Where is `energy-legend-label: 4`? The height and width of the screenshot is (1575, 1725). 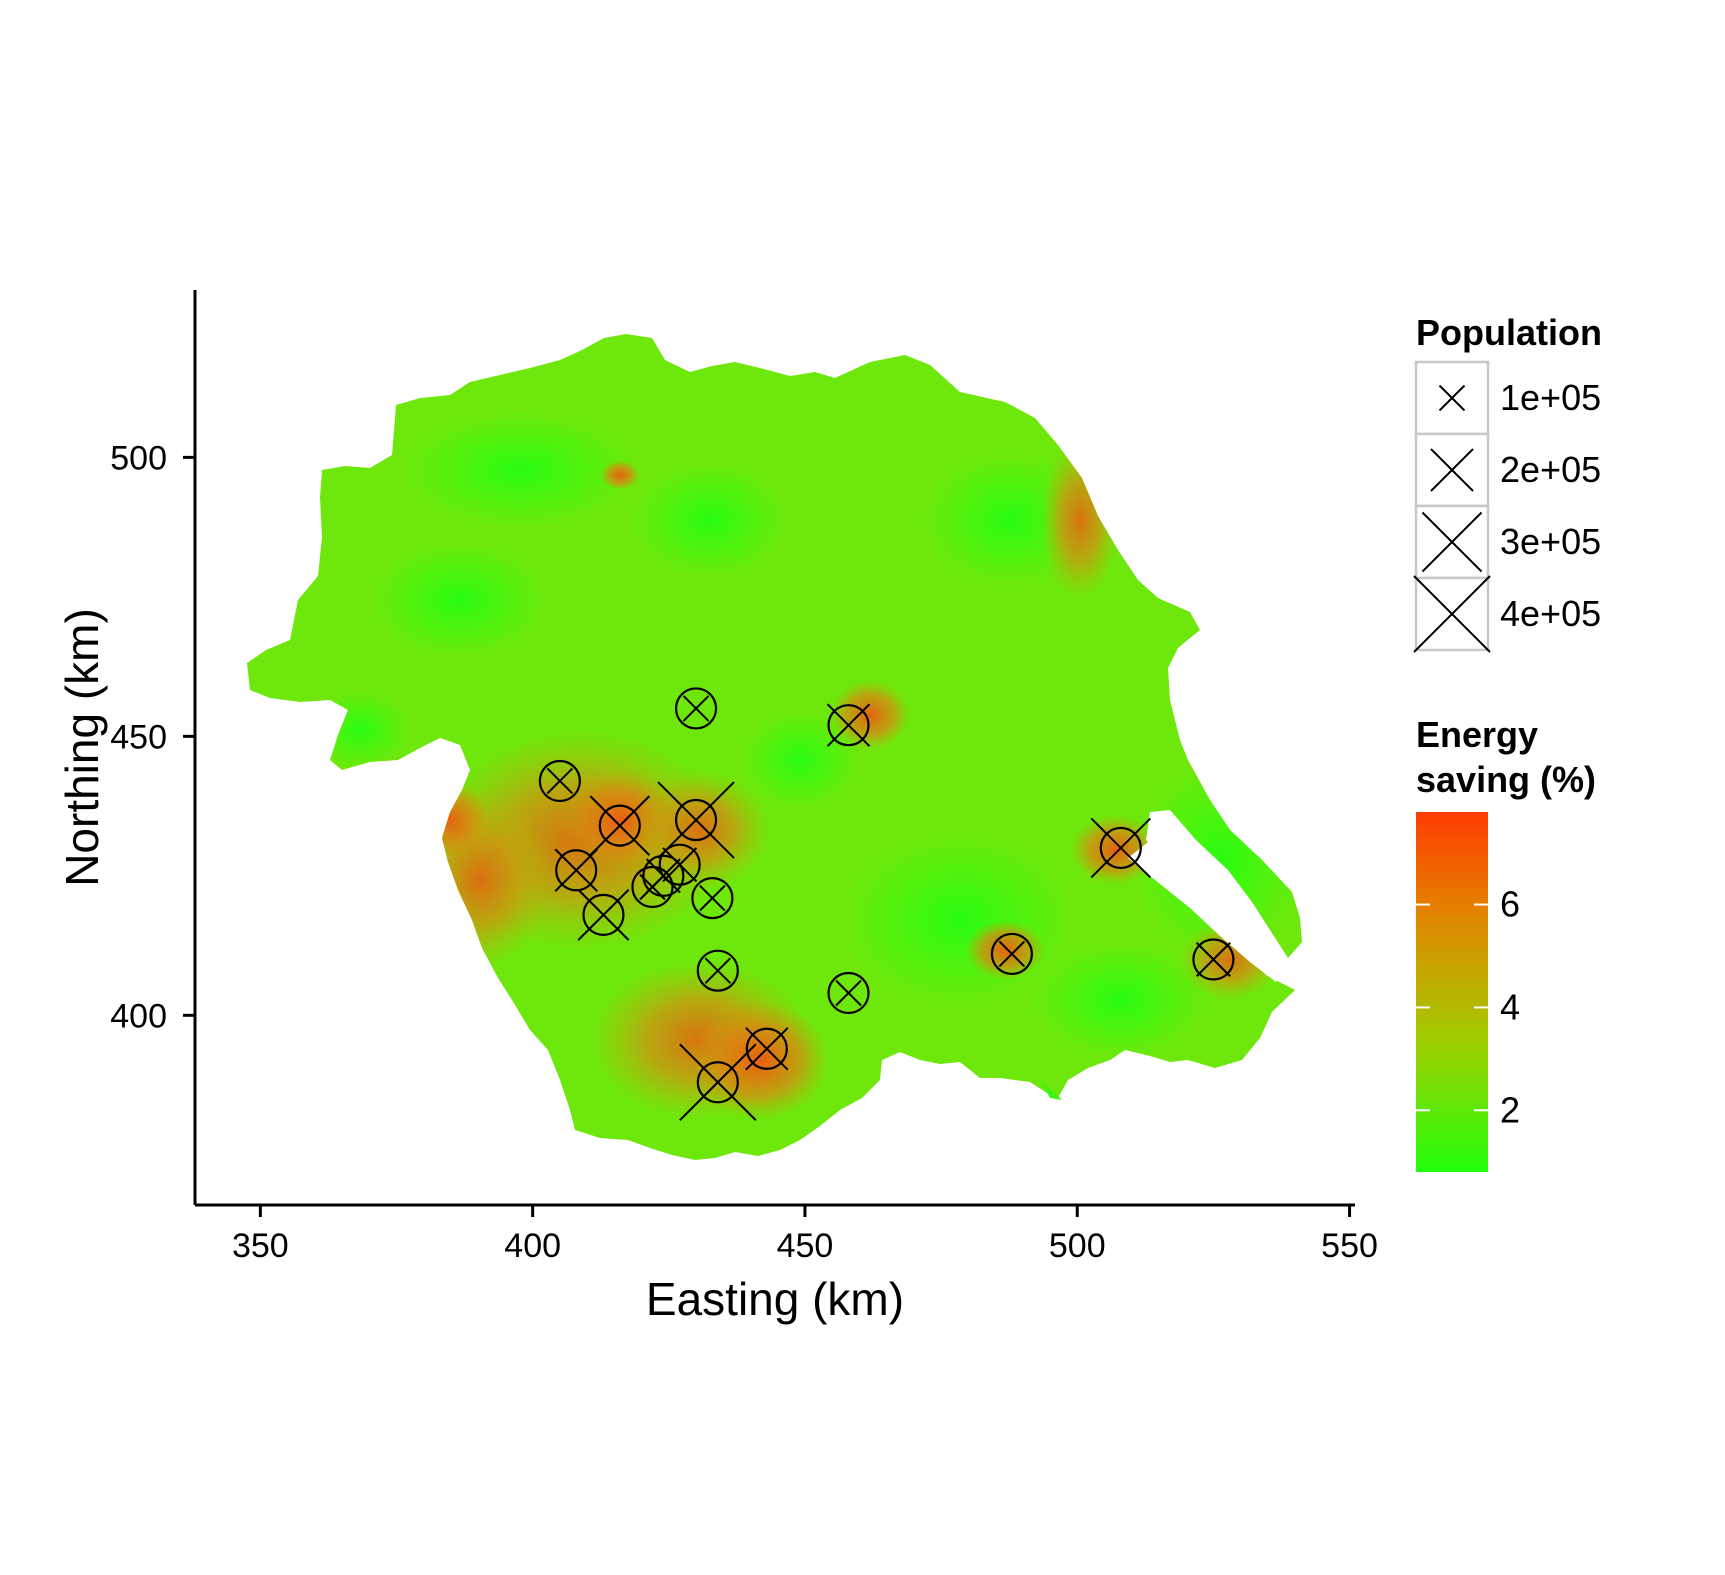 energy-legend-label: 4 is located at coordinates (1510, 1006).